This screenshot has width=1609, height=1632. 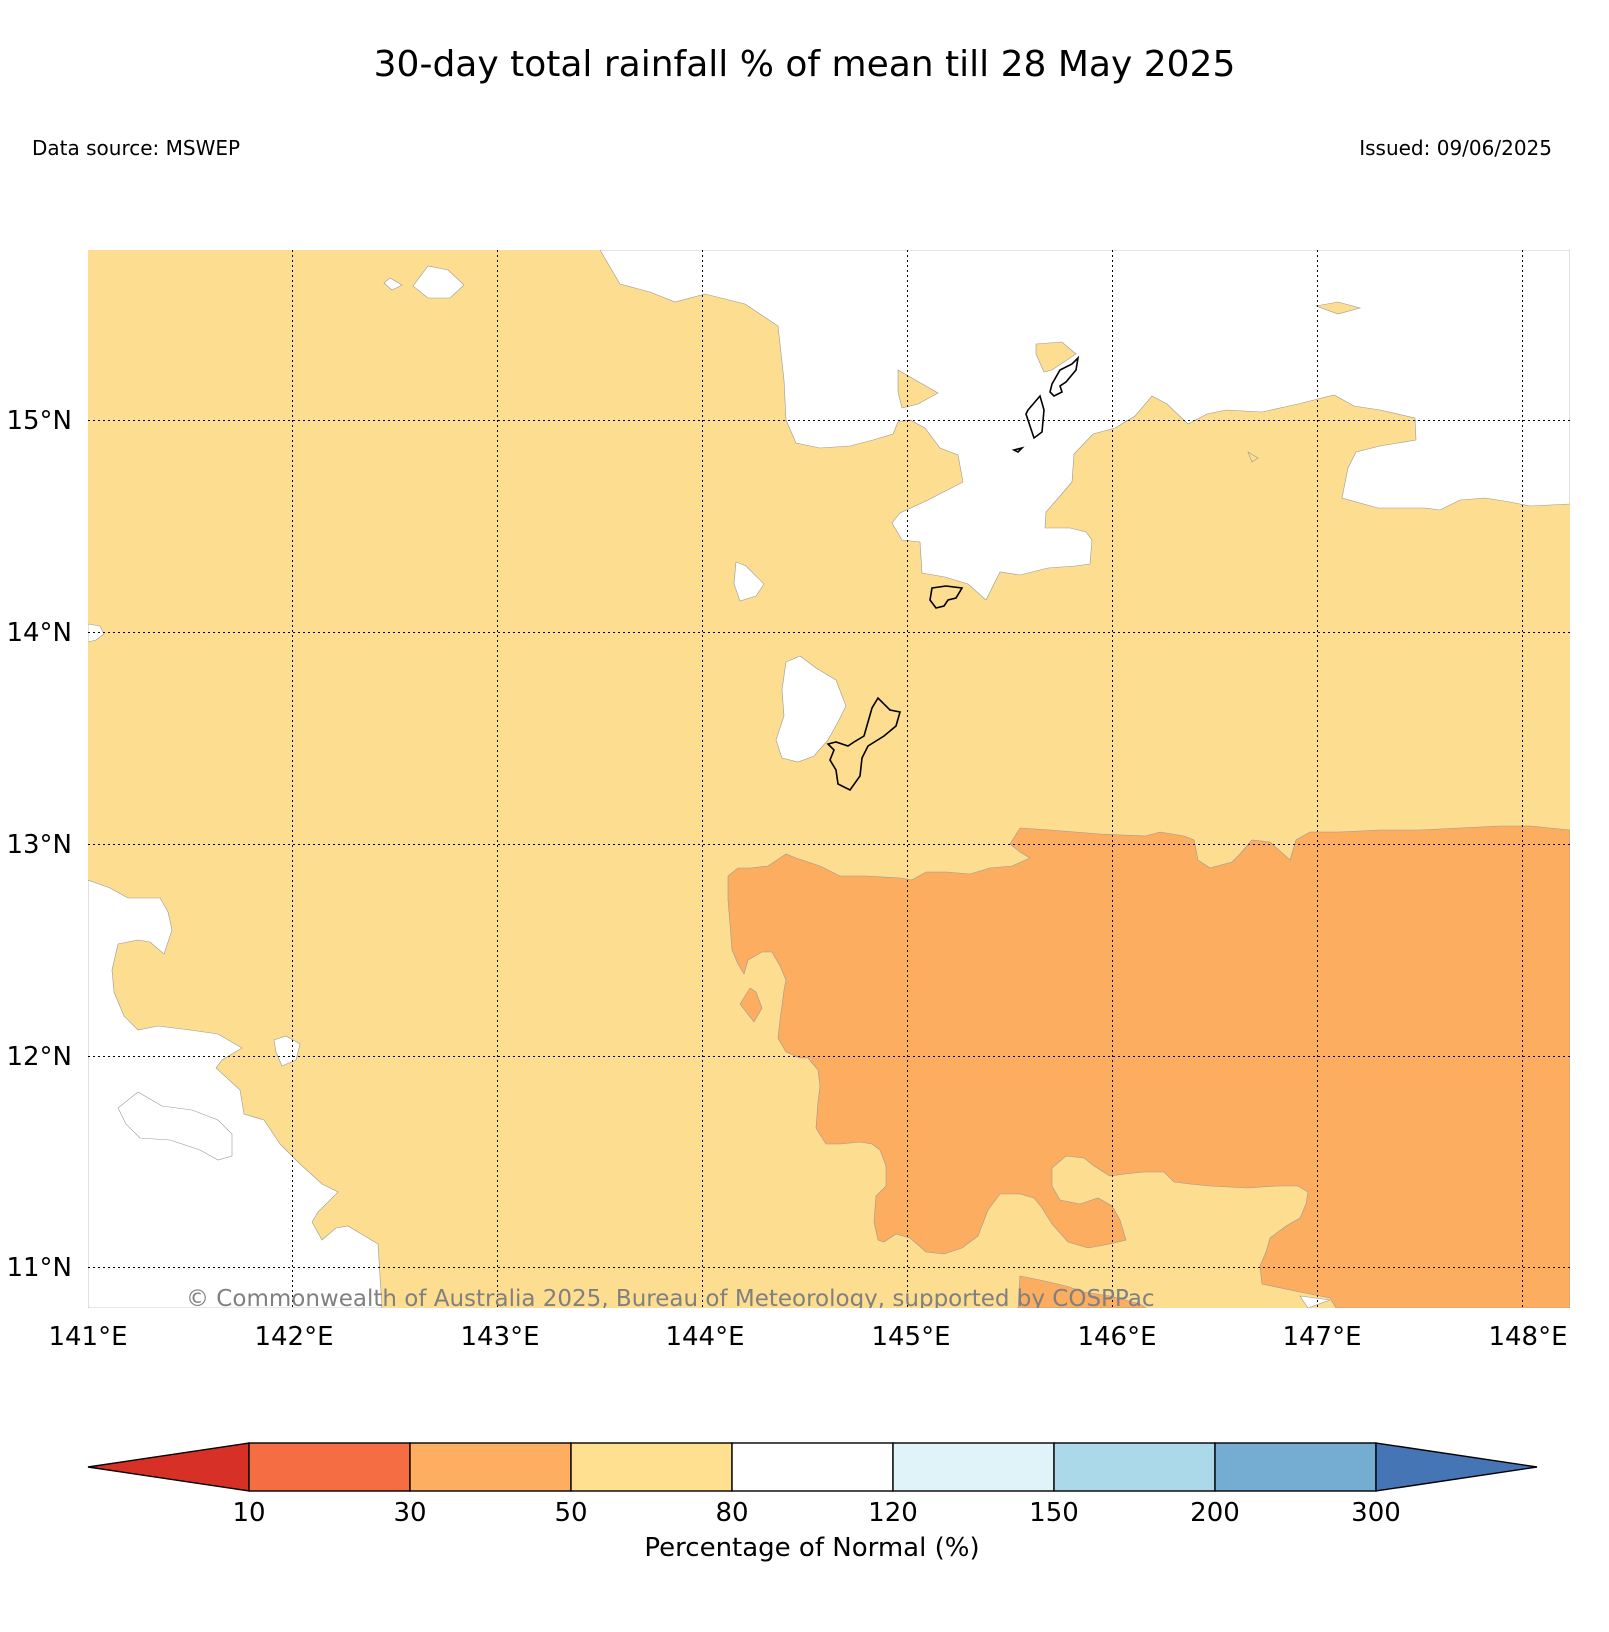 I want to click on colorbar-tick-label: 150, so click(x=1054, y=1513).